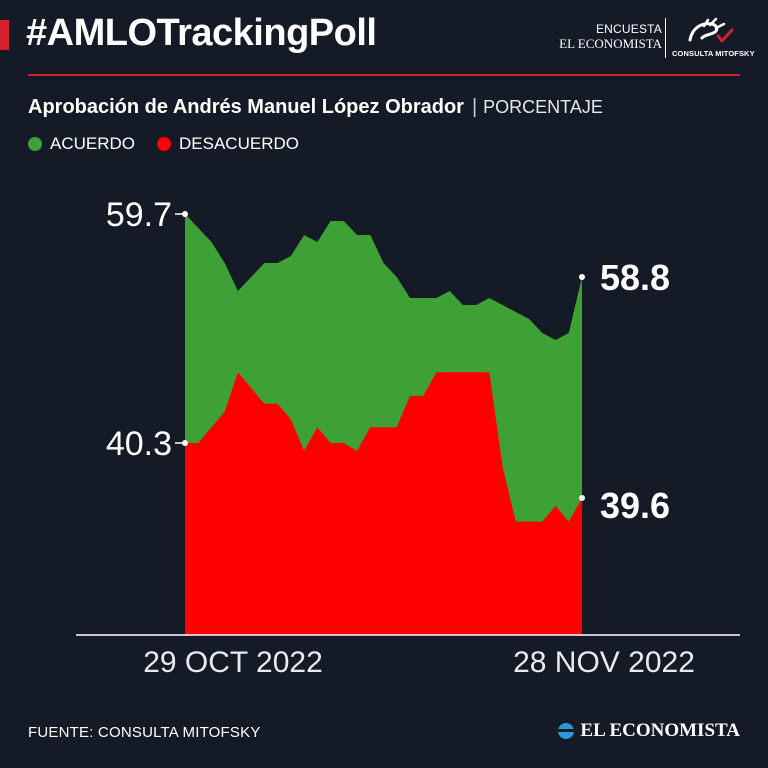 This screenshot has height=768, width=768. I want to click on brand-text: ENCUESTA EL ECONOMISTA, so click(610, 37).